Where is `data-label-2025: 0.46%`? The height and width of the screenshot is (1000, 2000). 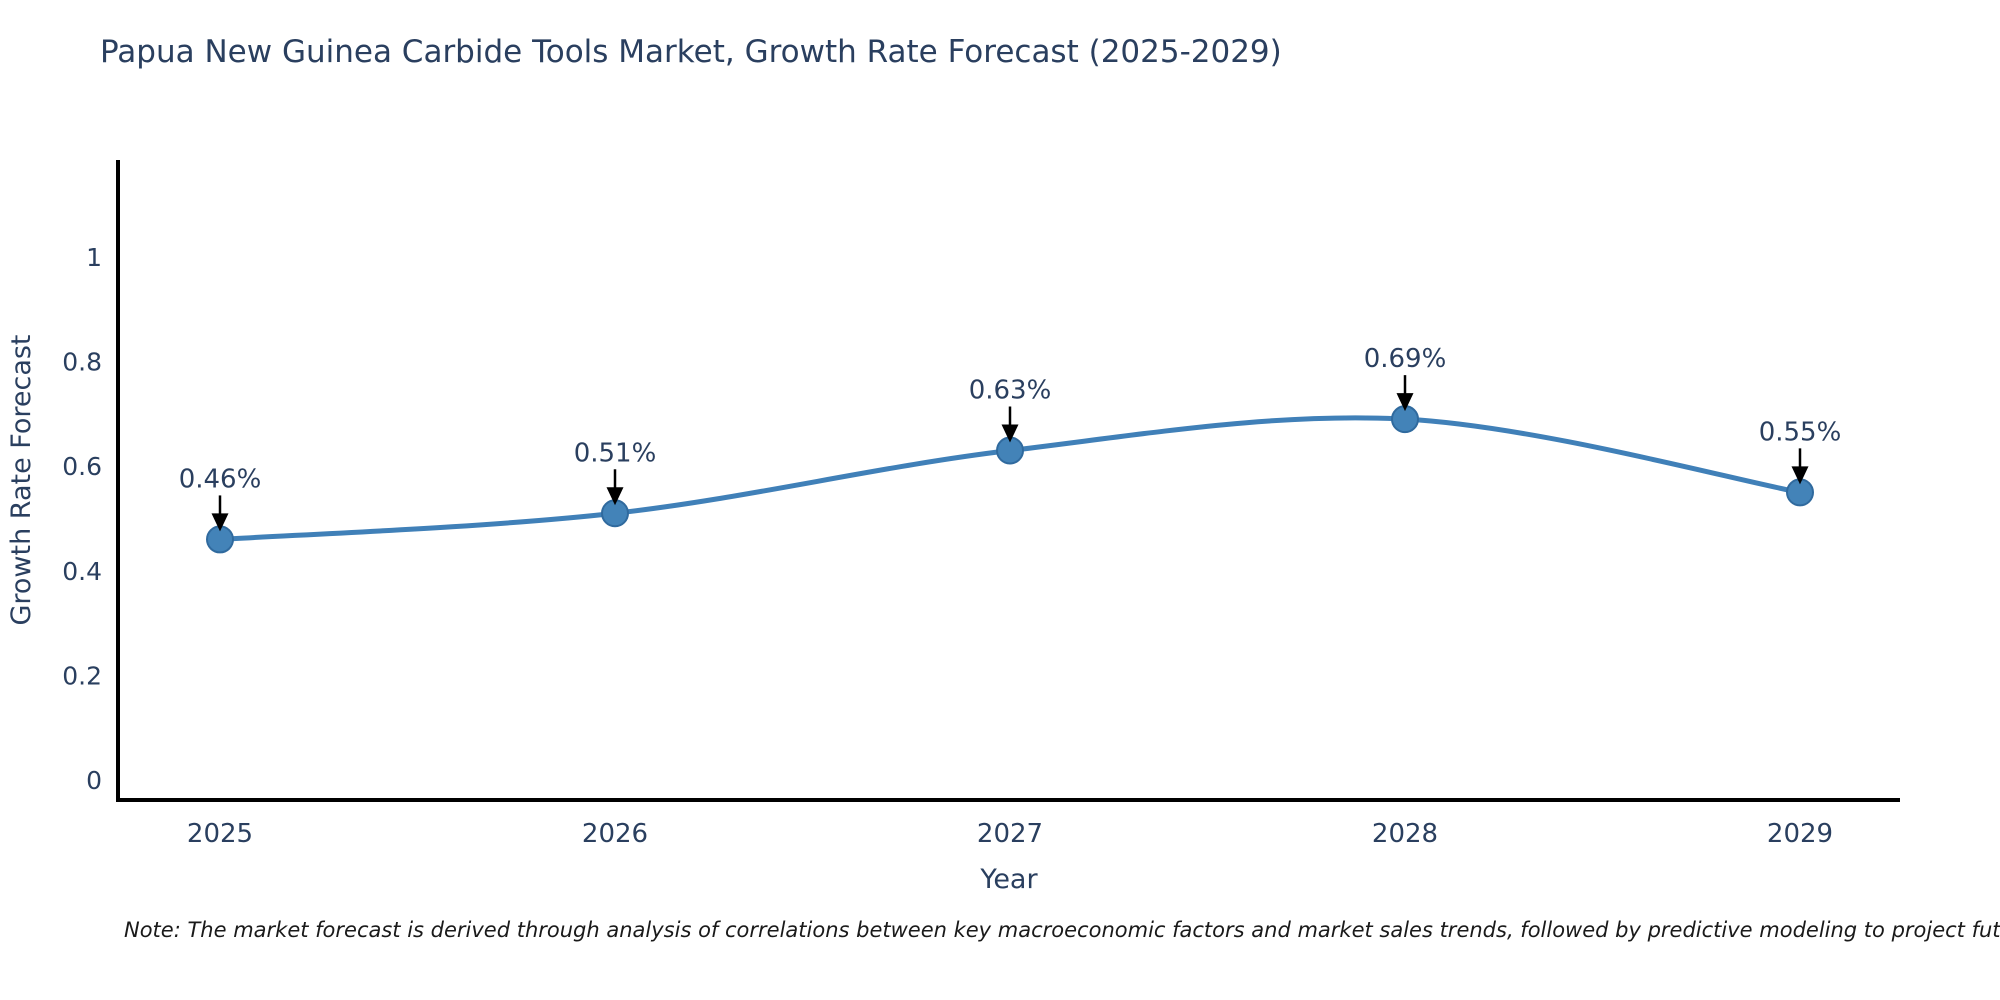 data-label-2025: 0.46% is located at coordinates (220, 479).